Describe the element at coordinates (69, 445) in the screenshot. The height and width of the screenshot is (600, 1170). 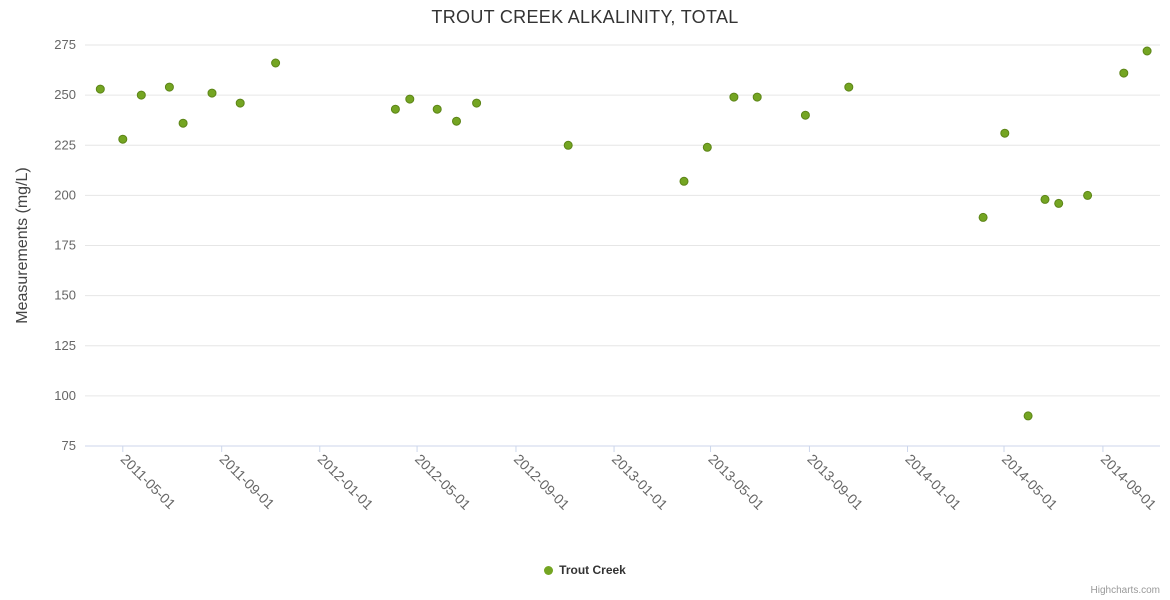
I see `y-tick-label: 75` at that location.